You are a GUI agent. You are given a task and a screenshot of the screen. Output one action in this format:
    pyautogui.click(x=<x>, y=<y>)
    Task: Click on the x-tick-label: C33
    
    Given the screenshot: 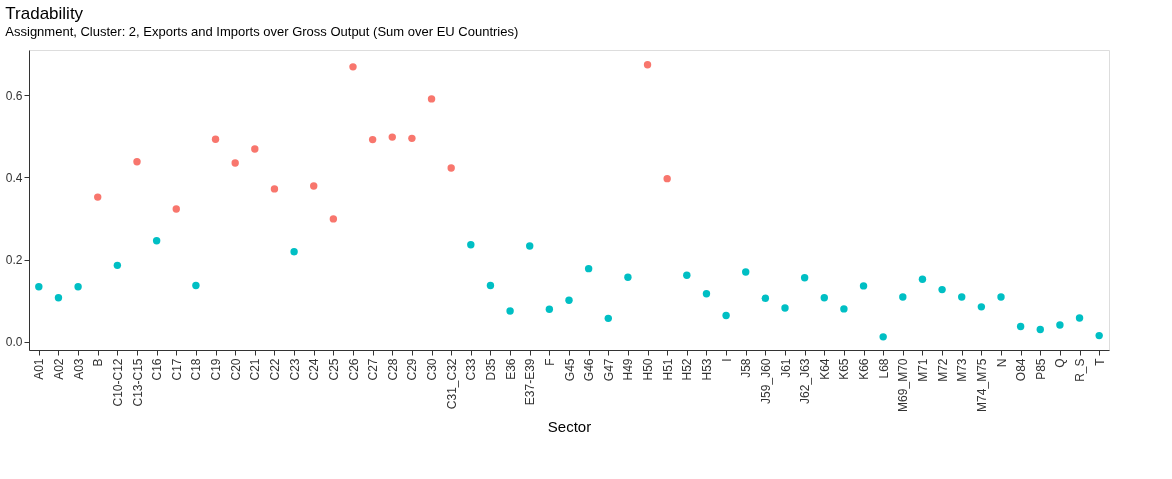 What is the action you would take?
    pyautogui.click(x=471, y=369)
    